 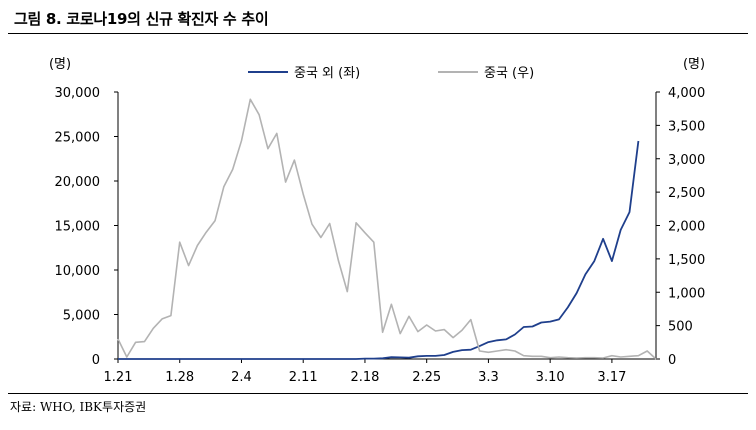 What do you see at coordinates (179, 377) in the screenshot?
I see `x-tick-label: 1.28` at bounding box center [179, 377].